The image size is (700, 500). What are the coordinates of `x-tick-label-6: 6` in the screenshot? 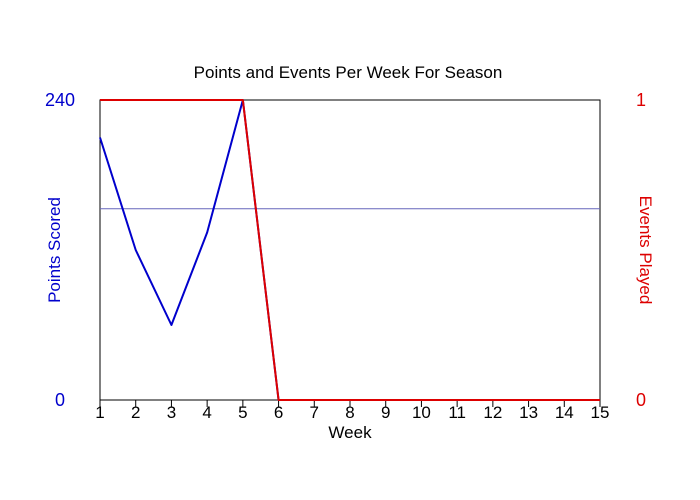 It's located at (278, 412).